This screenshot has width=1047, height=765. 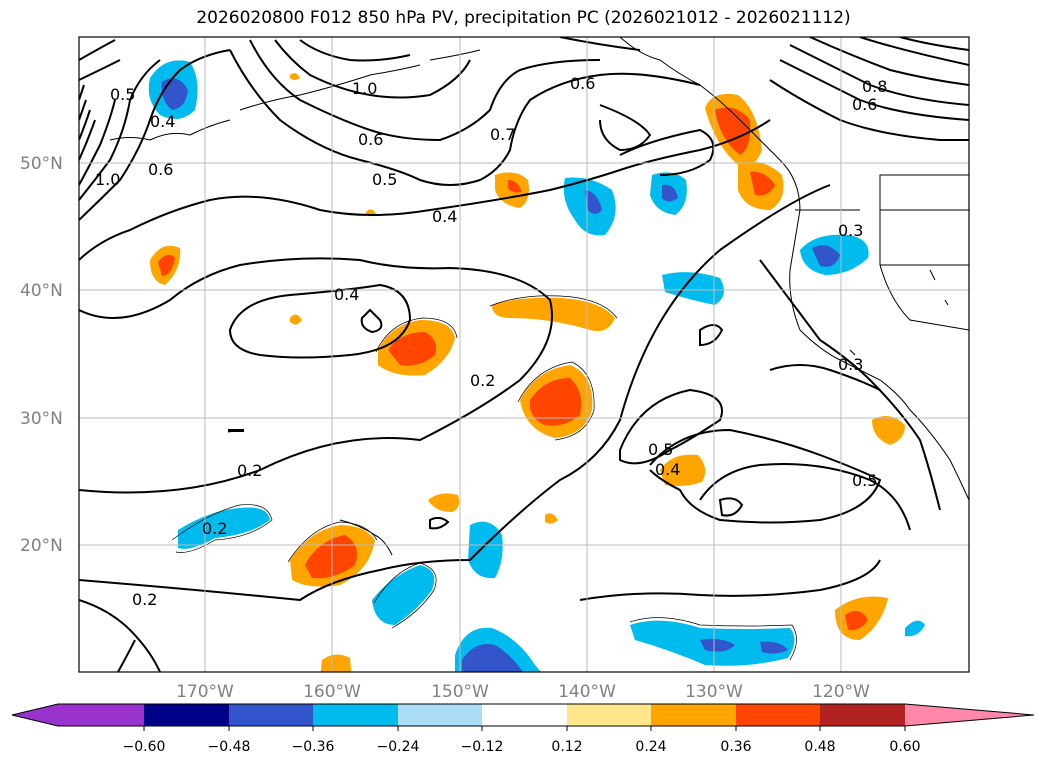 What do you see at coordinates (969, 715) in the screenshot?
I see `colorbar-extend-high` at bounding box center [969, 715].